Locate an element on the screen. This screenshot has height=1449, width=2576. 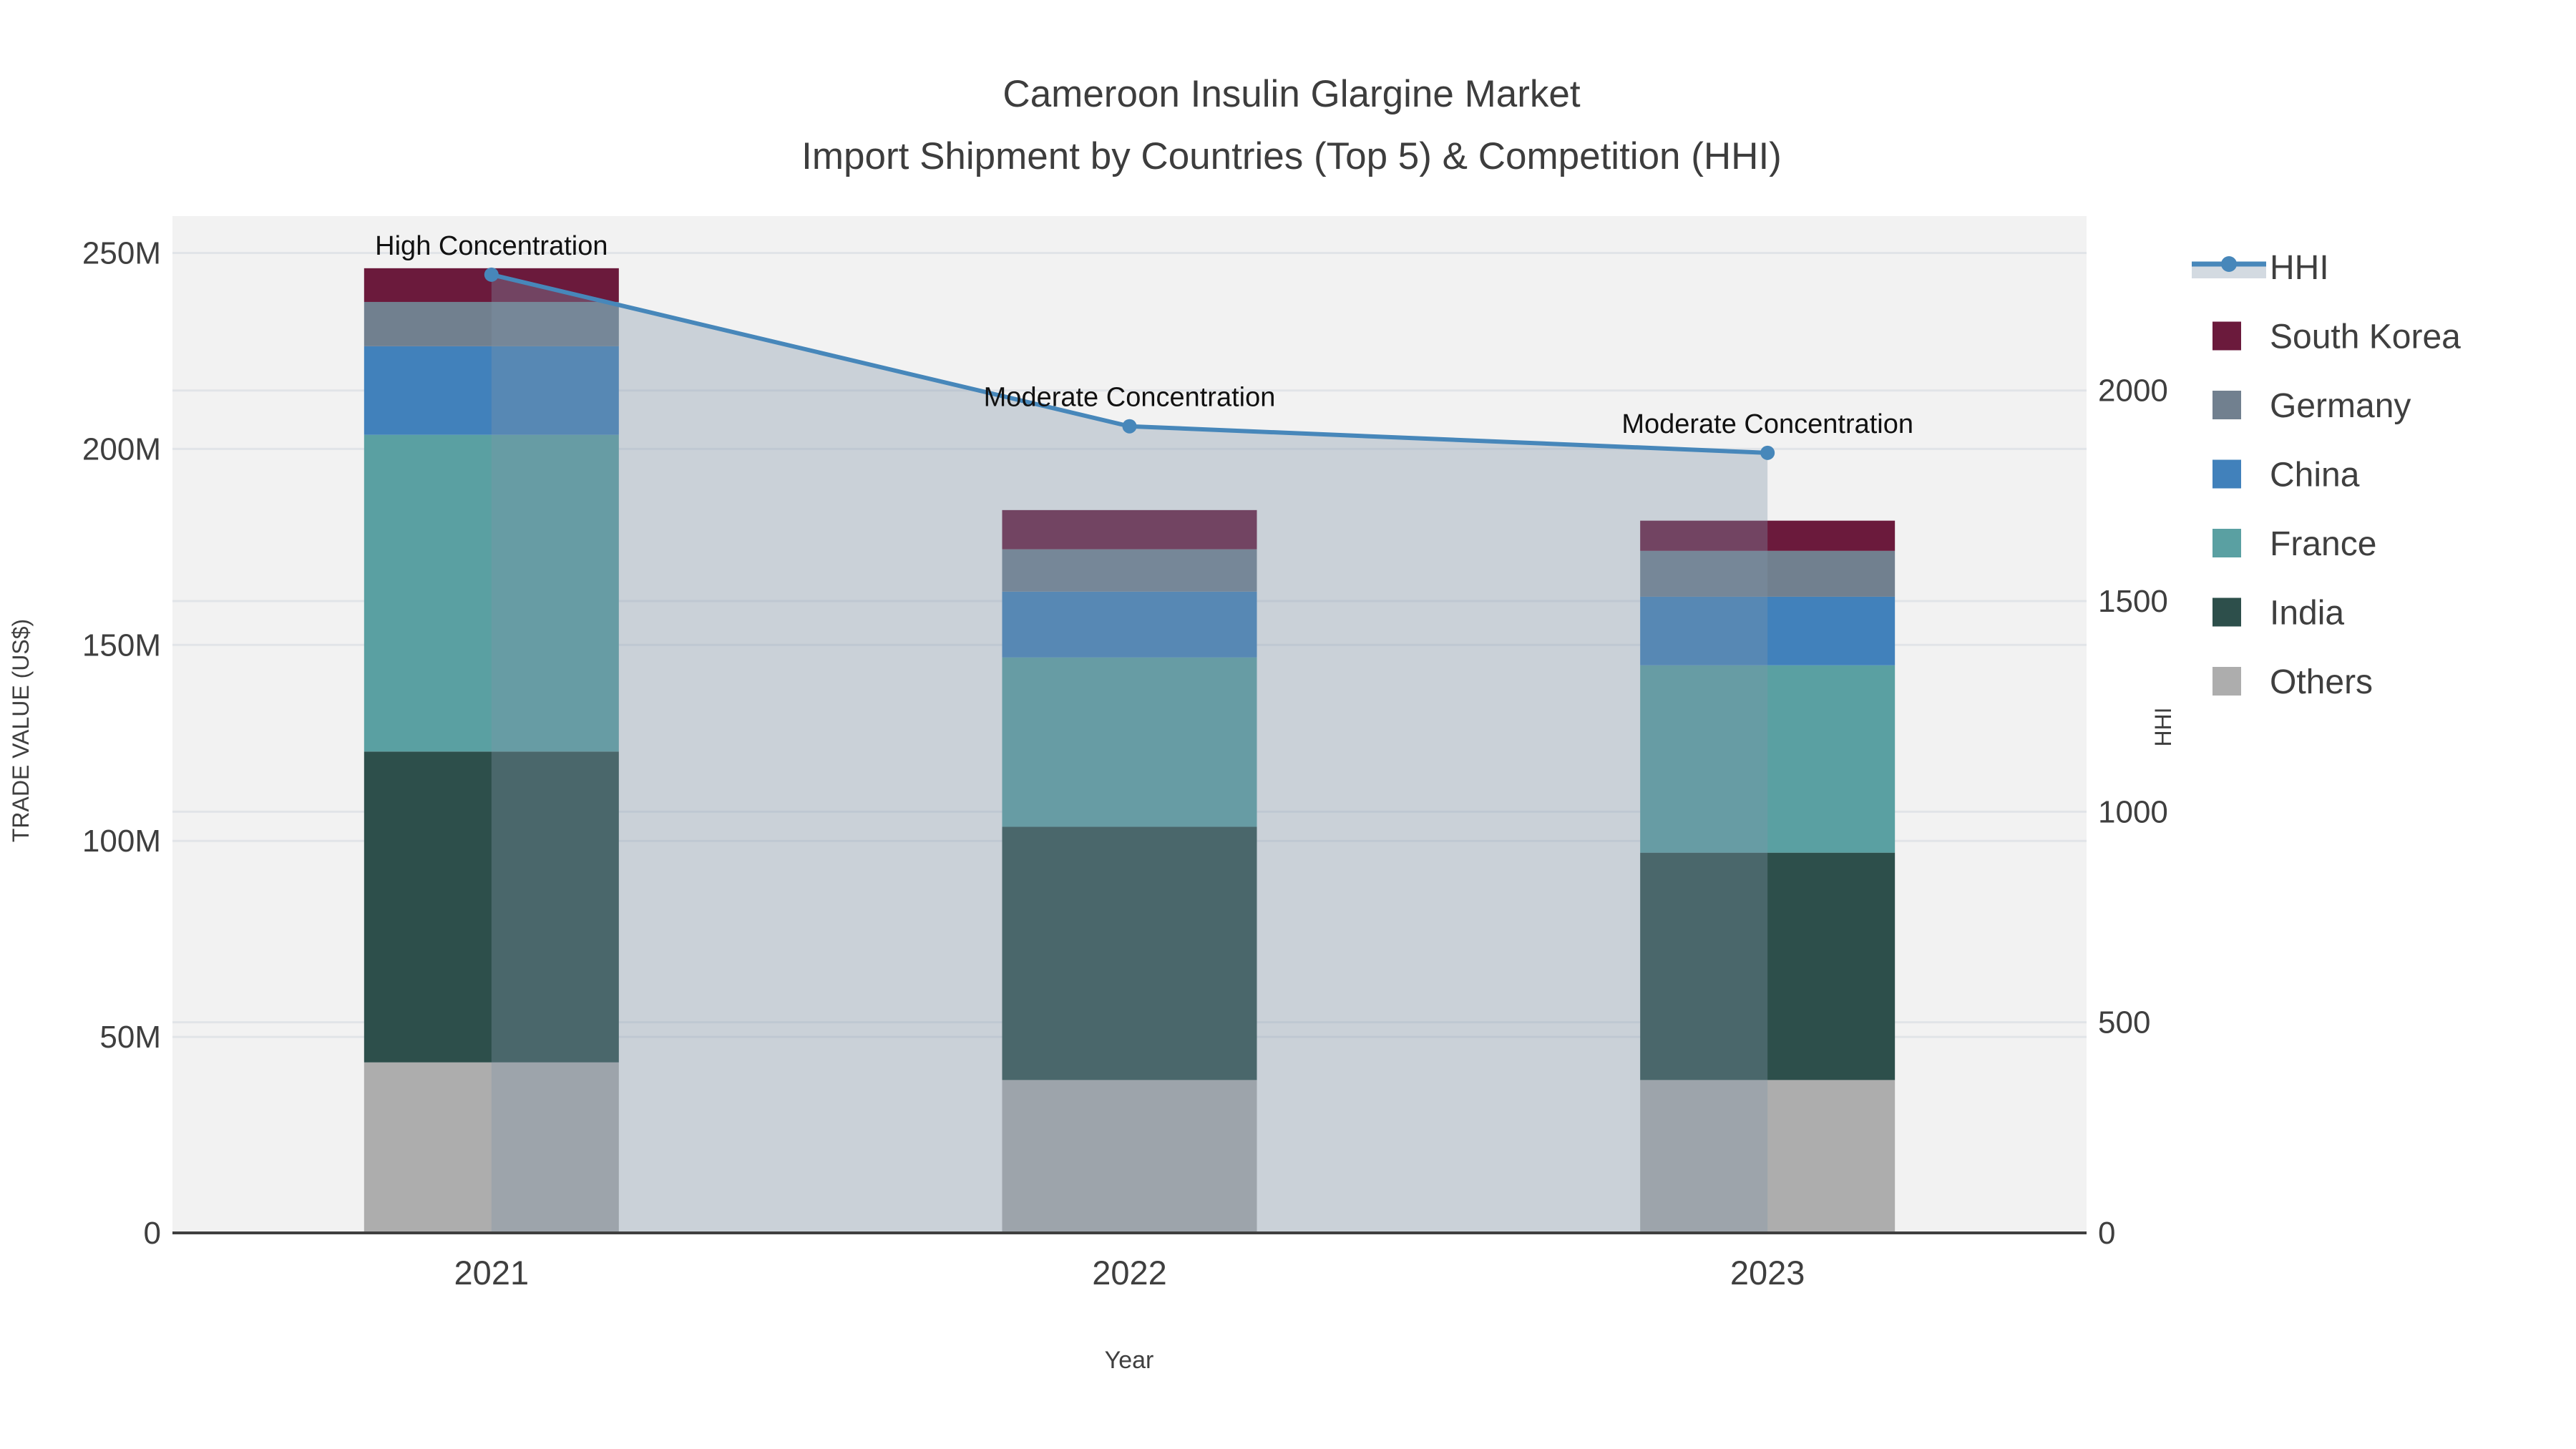
y-left-tick-100M: 100M is located at coordinates (122, 841).